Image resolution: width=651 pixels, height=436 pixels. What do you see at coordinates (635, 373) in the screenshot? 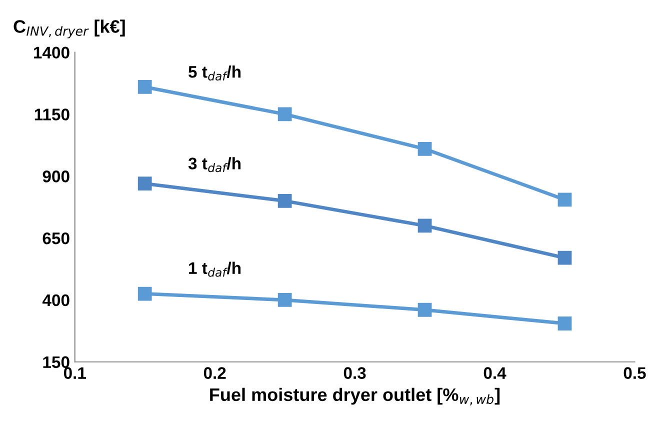
I see `x-tick-label: 0.5` at bounding box center [635, 373].